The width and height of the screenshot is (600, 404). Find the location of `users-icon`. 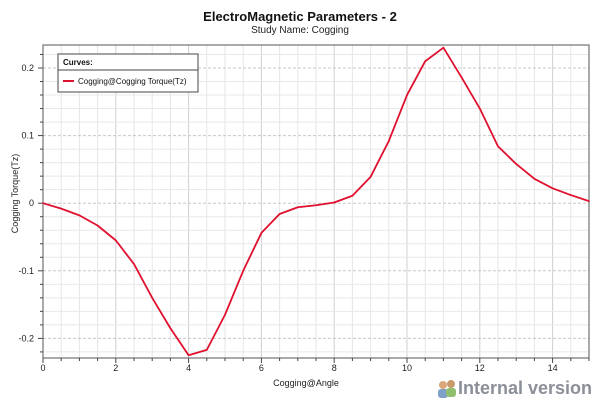

users-icon is located at coordinates (447, 389).